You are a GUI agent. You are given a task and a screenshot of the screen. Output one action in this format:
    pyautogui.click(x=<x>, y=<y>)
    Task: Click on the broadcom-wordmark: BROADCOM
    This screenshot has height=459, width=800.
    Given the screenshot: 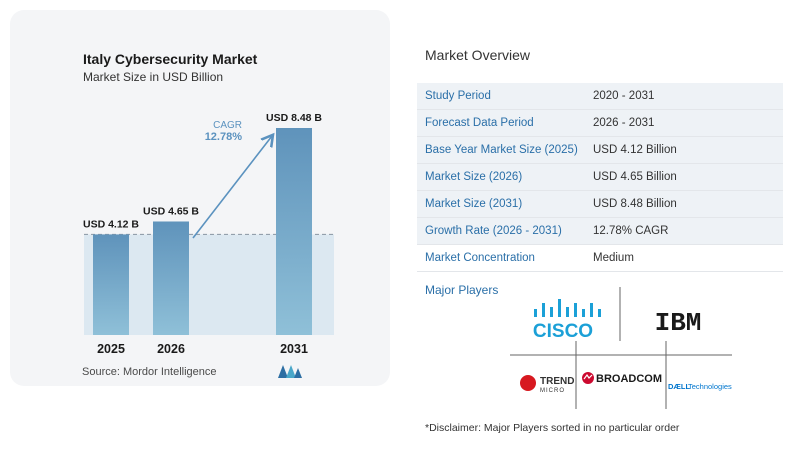 What is the action you would take?
    pyautogui.click(x=629, y=379)
    